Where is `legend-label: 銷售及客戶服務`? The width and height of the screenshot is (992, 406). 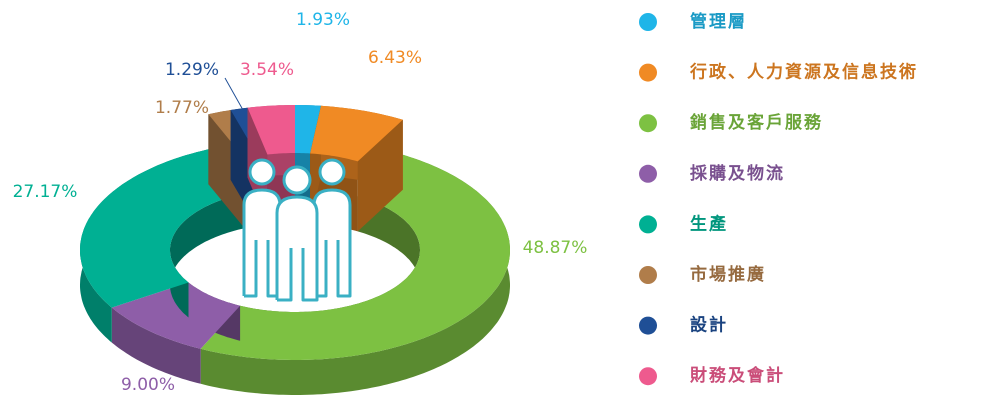 legend-label: 銷售及客戶服務 is located at coordinates (756, 122).